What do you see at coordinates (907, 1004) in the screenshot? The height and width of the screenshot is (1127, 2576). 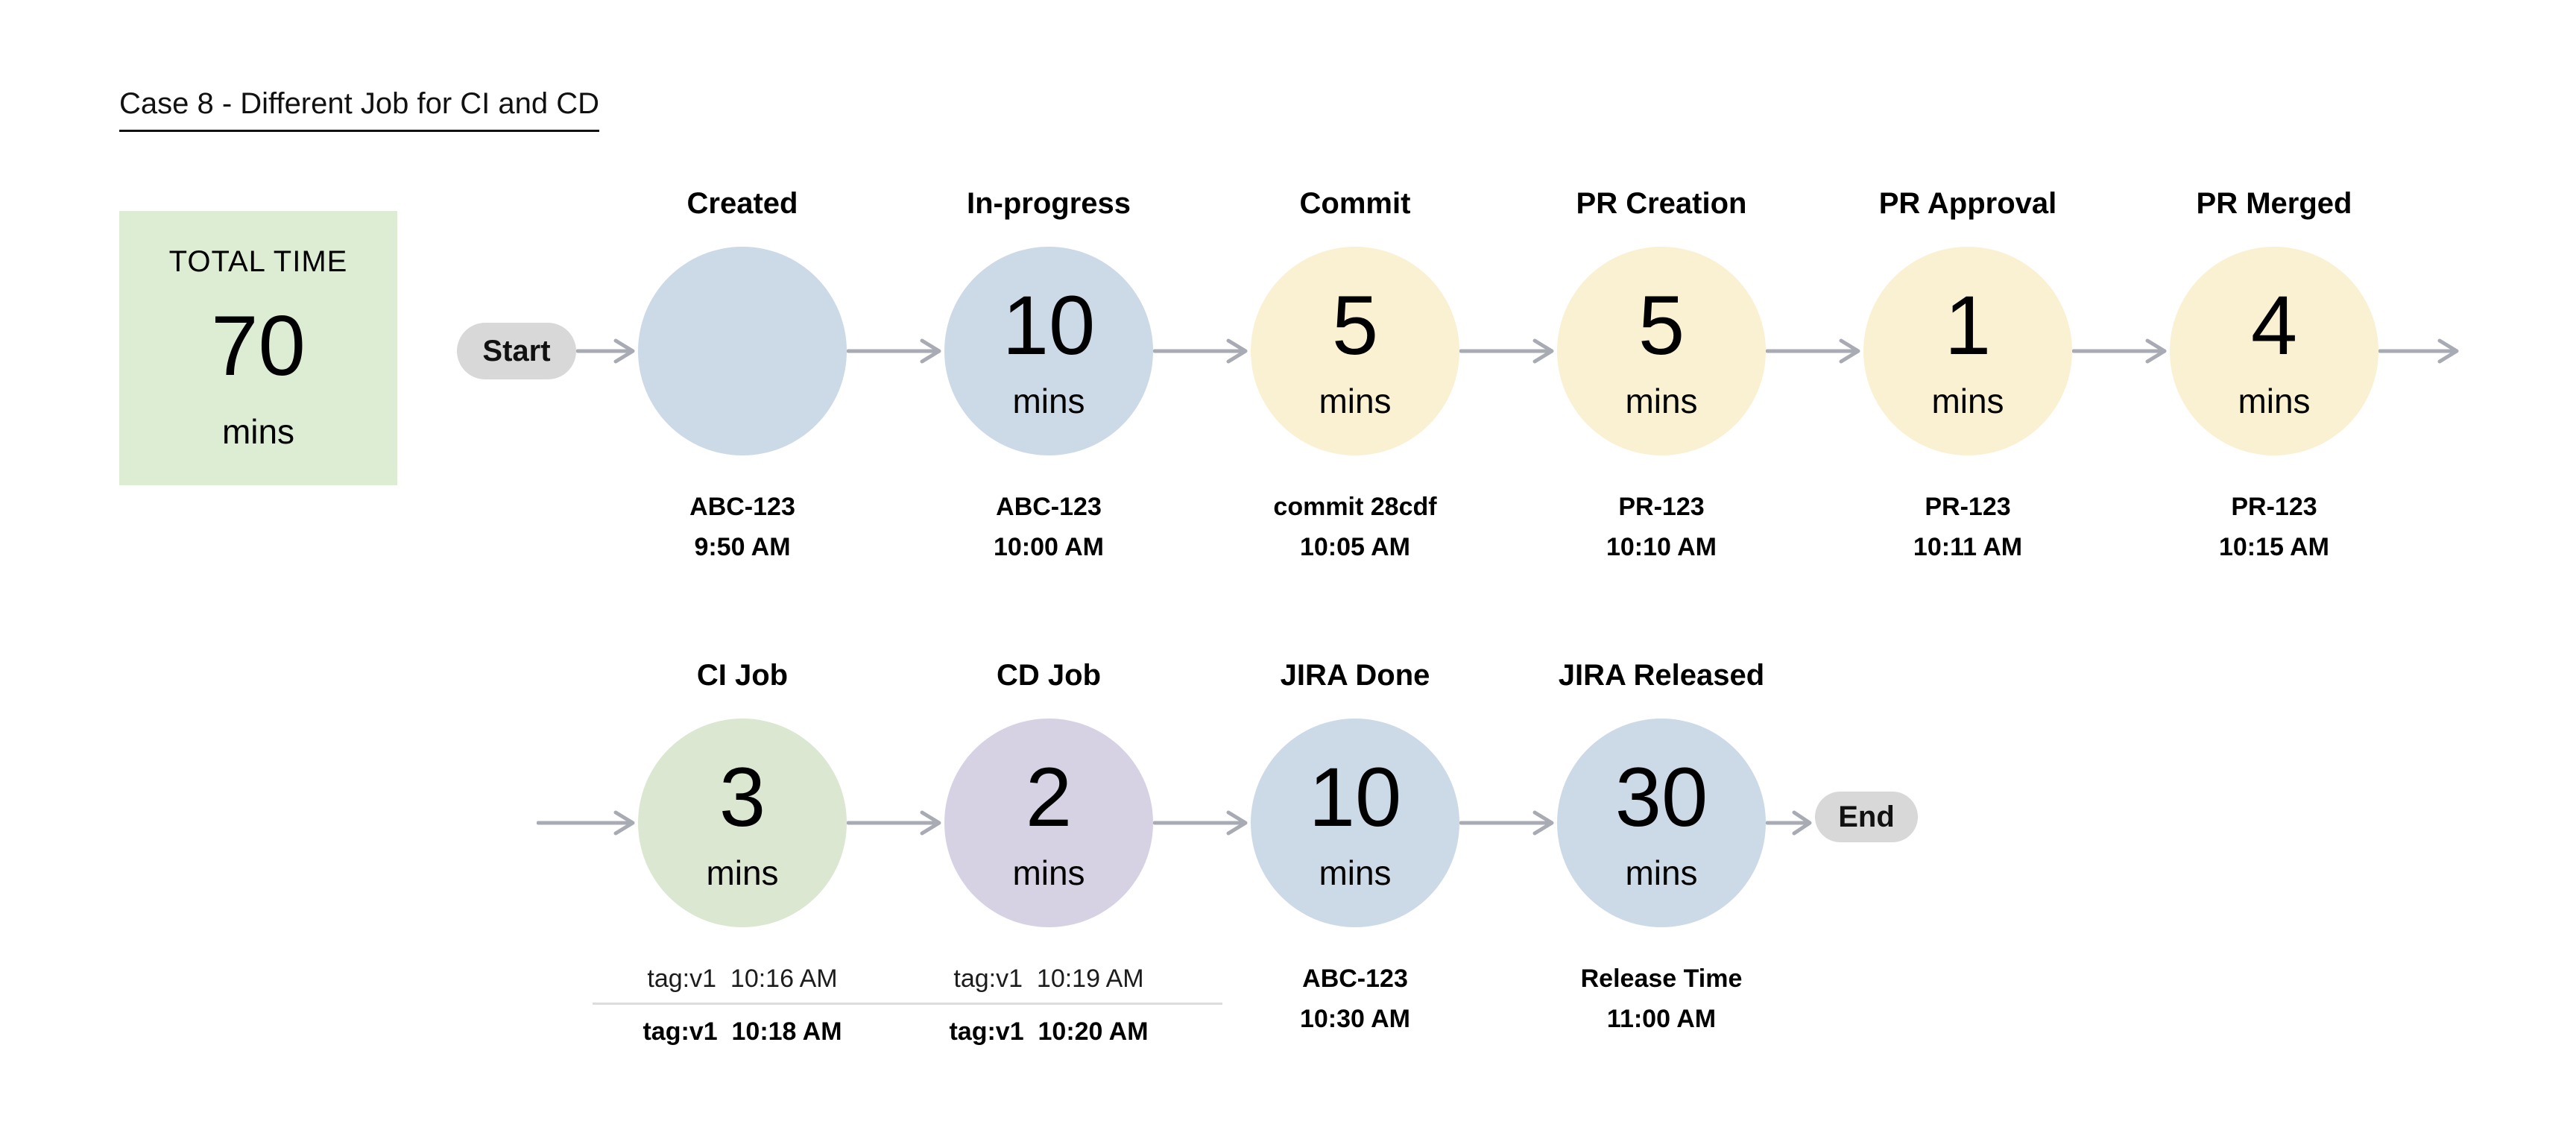 I see `tag-rows-divider-line` at bounding box center [907, 1004].